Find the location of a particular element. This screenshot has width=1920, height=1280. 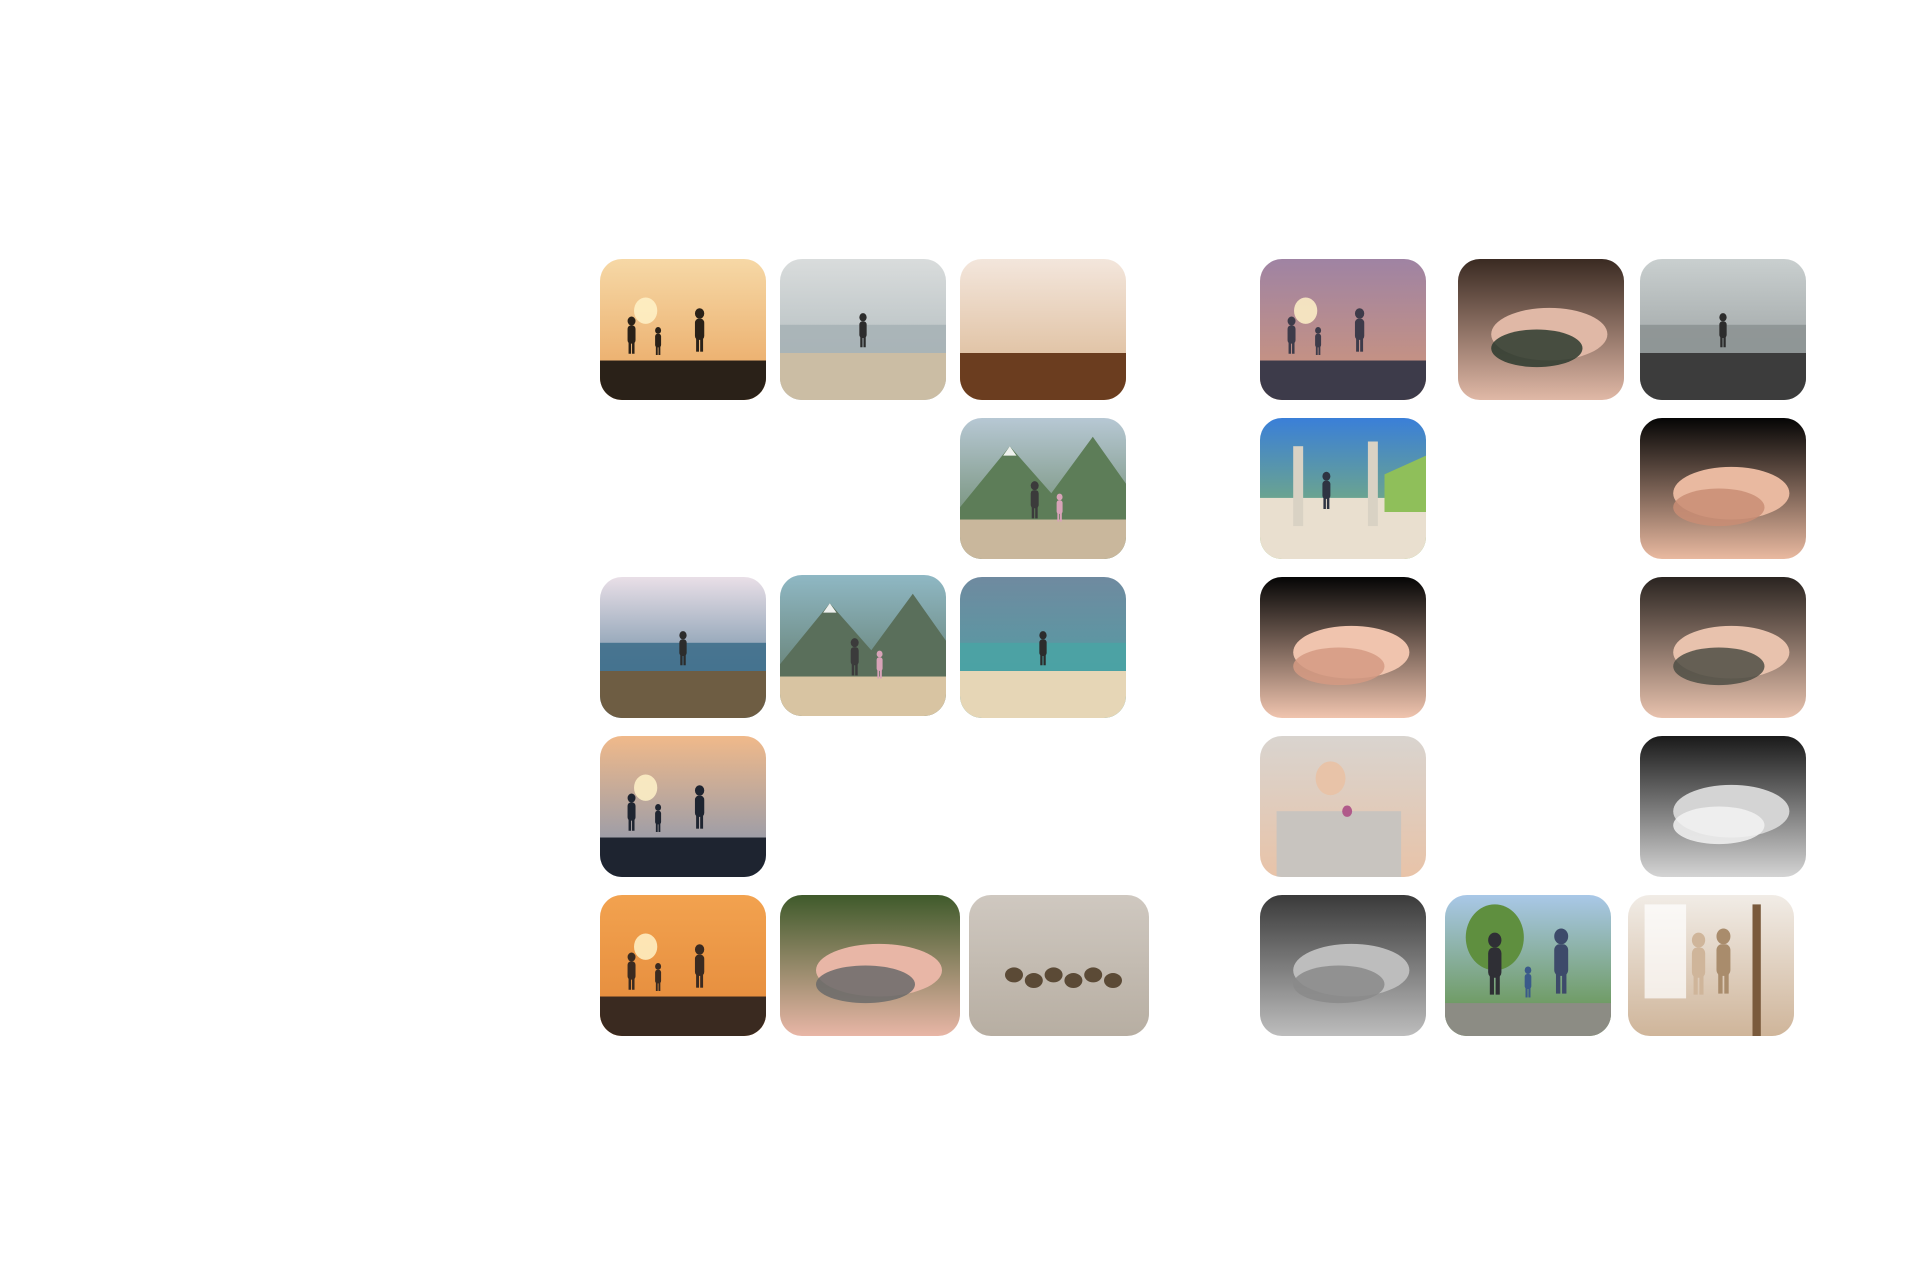

photo-newborn-head-tattoo-hand is located at coordinates (1541, 329).